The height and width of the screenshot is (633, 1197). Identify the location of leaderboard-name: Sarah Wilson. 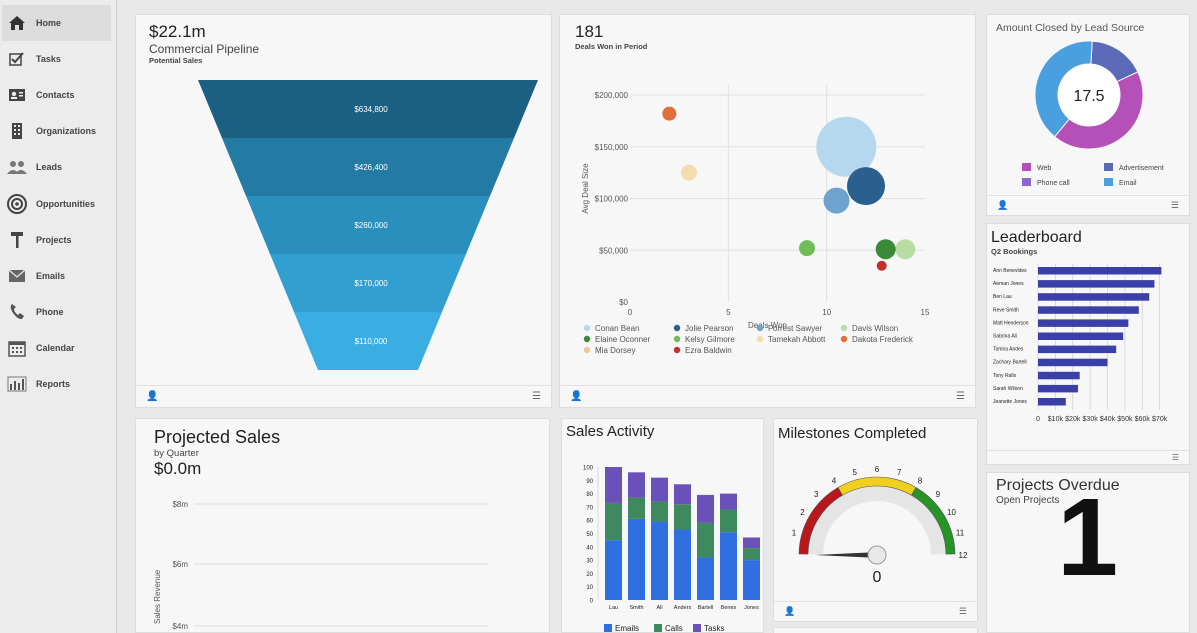
(1008, 389).